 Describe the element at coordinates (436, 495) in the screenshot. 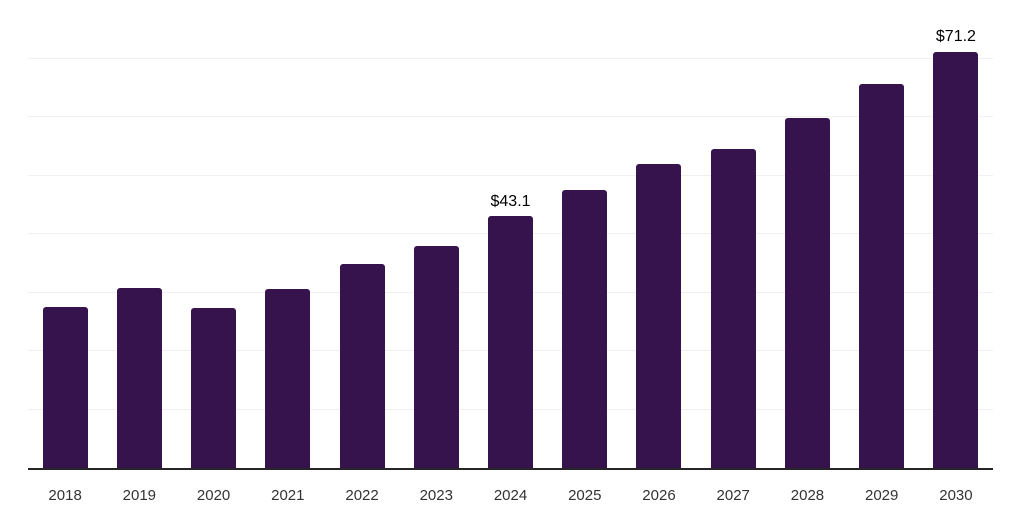

I see `x-tick-label-2023: 2023` at that location.